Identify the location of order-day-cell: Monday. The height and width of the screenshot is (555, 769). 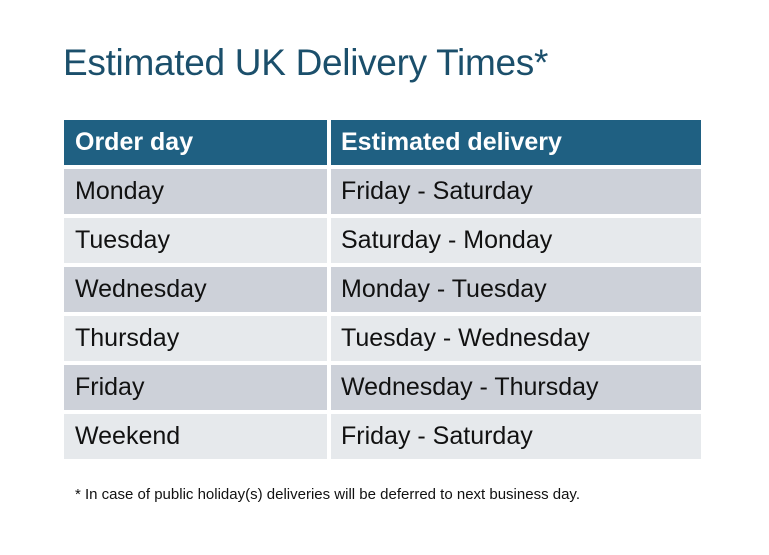
(195, 191).